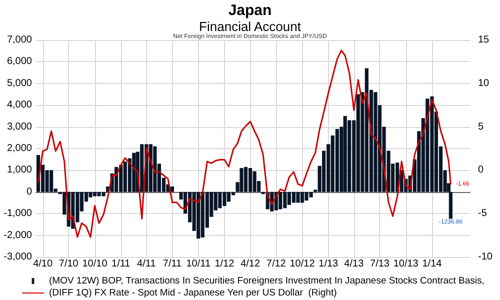 The height and width of the screenshot is (300, 500). Describe the element at coordinates (481, 126) in the screenshot. I see `y2-tick-label: 5` at that location.